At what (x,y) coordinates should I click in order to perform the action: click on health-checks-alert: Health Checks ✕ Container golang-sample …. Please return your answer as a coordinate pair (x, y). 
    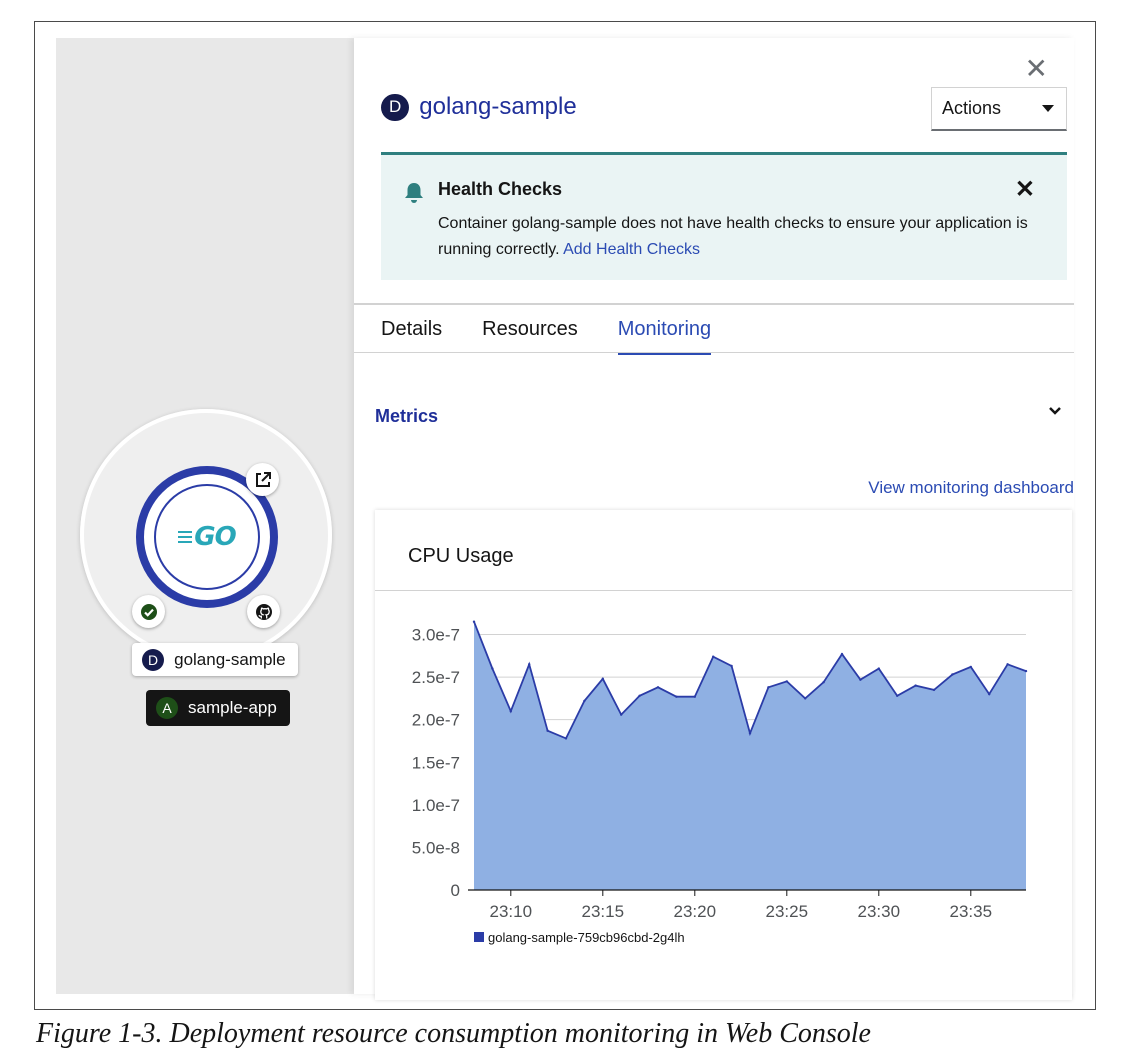
    Looking at the image, I should click on (724, 216).